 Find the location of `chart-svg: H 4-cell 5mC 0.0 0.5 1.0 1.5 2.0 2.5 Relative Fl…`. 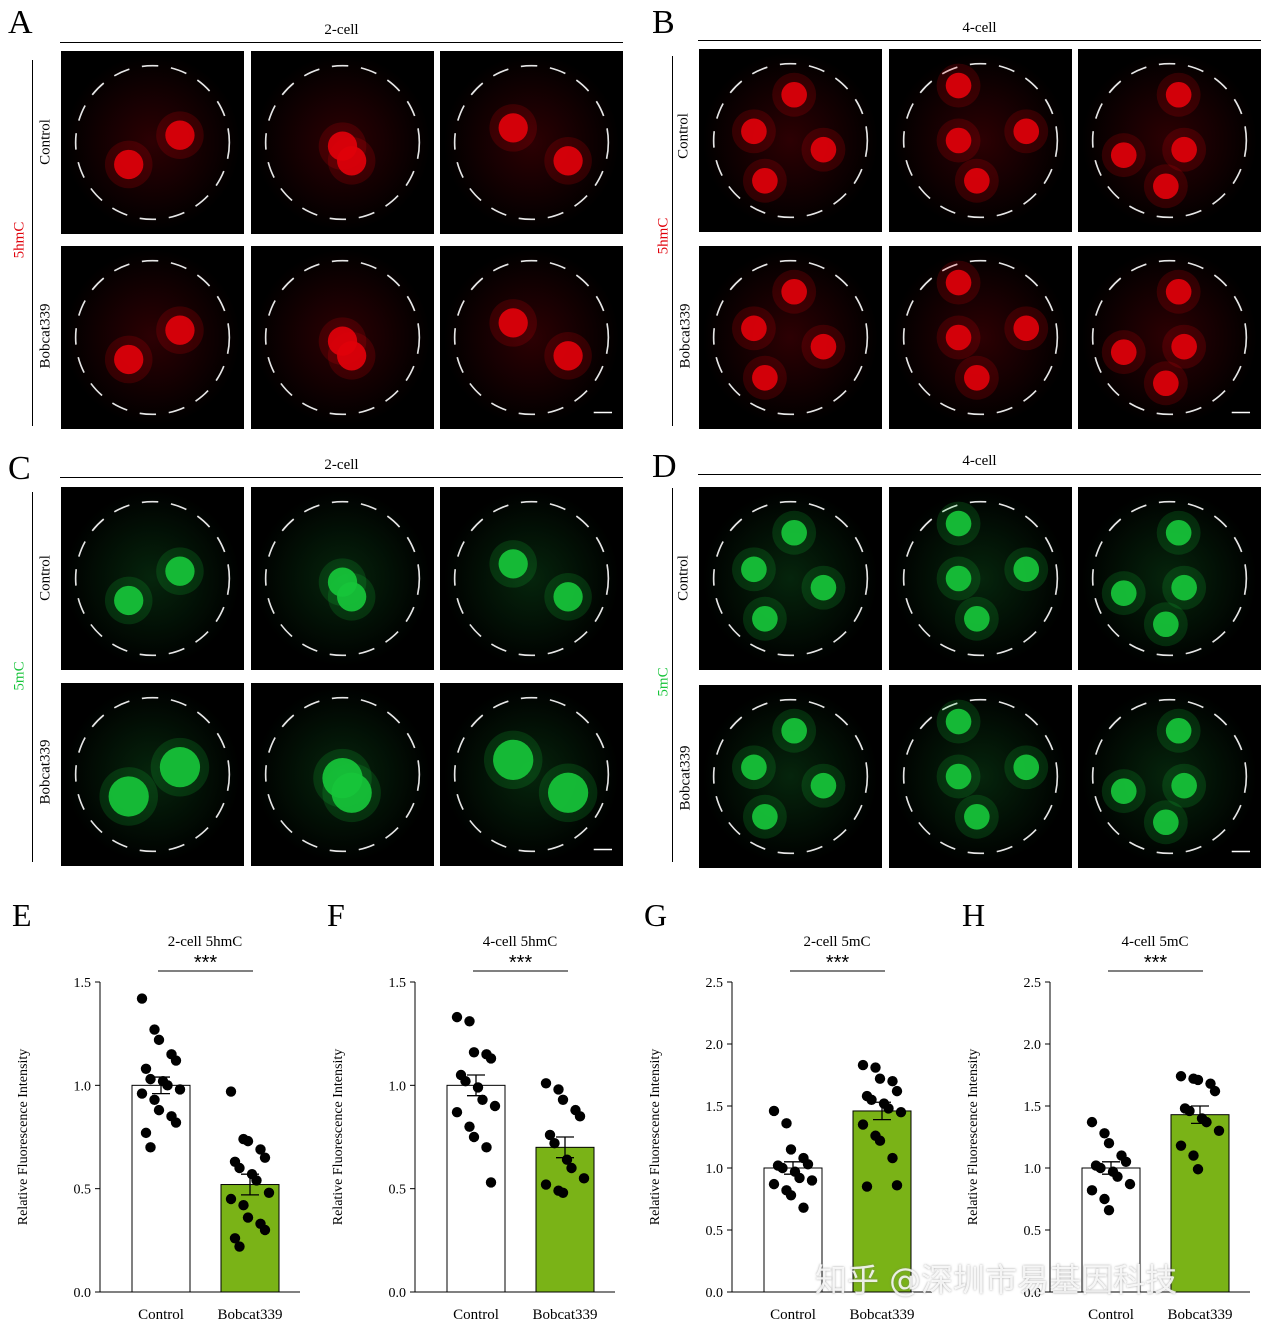

chart-svg: H 4-cell 5mC 0.0 0.5 1.0 1.5 2.0 2.5 Relative Fl… is located at coordinates (1106, 1110).